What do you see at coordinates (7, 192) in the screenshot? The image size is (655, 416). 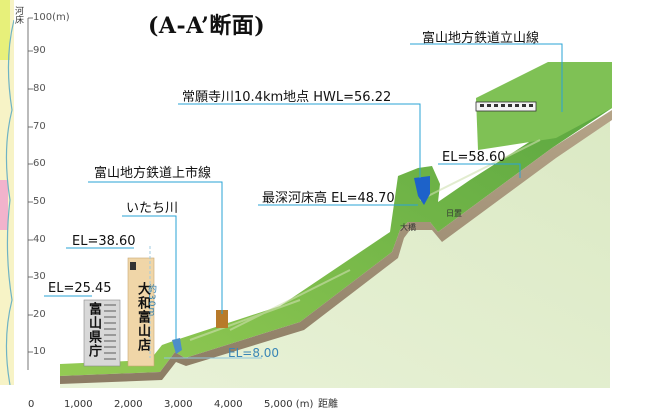 I see `left-decorative-strip` at bounding box center [7, 192].